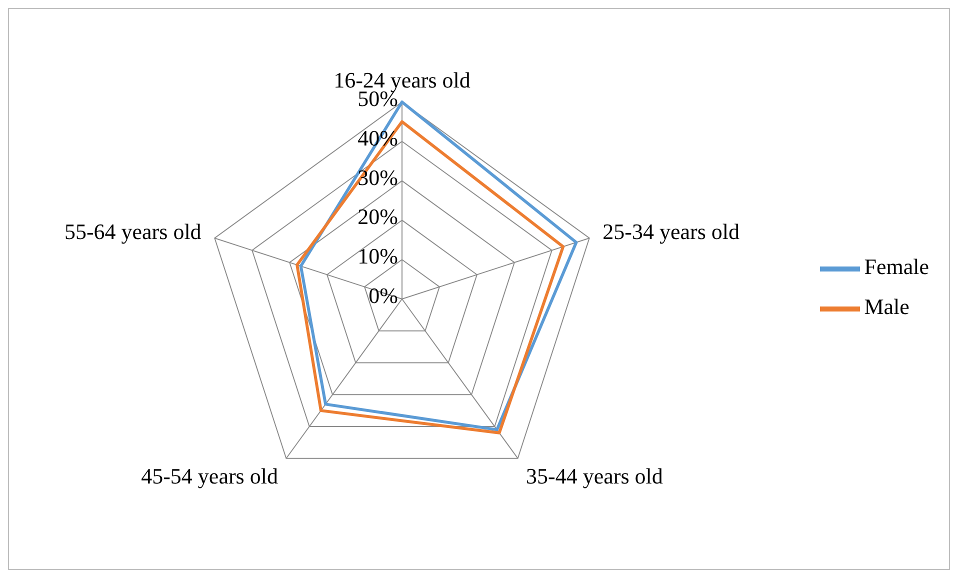  I want to click on legend-label: Female, so click(896, 267).